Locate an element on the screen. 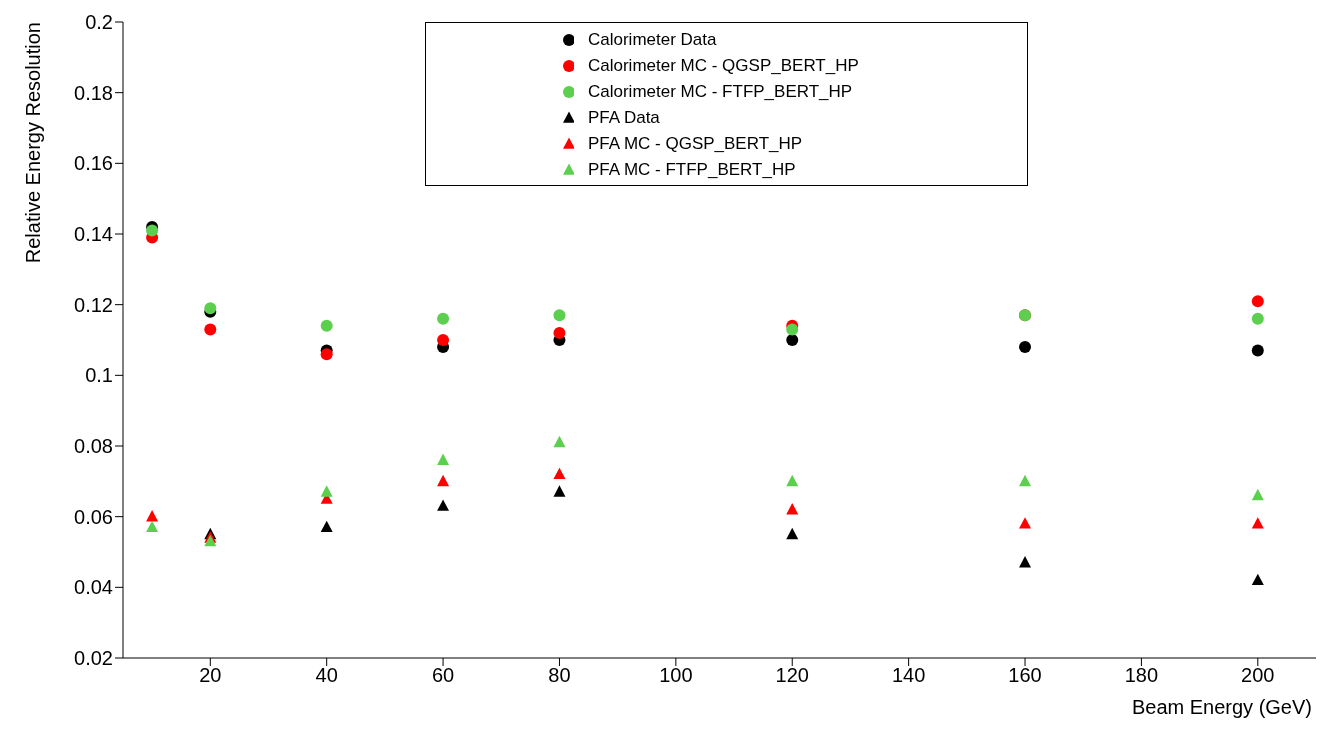 This screenshot has height=740, width=1326. y-tick-label: 0.1 is located at coordinates (99, 375).